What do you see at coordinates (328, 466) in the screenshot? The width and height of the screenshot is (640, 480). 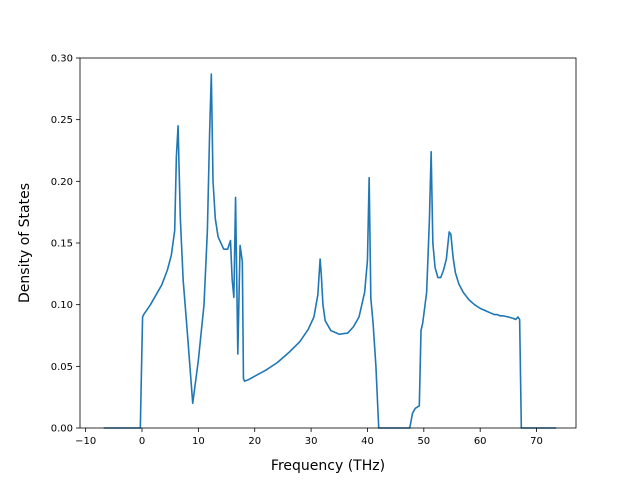 I see `x-axis-label: Frequency (THz)` at bounding box center [328, 466].